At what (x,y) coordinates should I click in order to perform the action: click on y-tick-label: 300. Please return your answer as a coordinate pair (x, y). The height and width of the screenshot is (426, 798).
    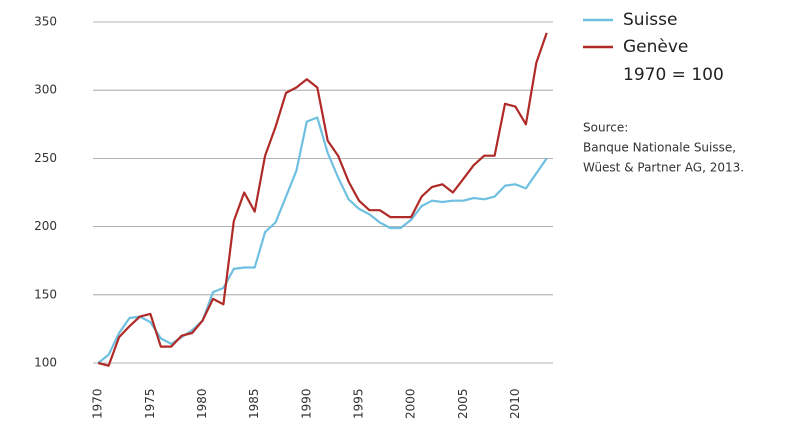
    Looking at the image, I should click on (45, 90).